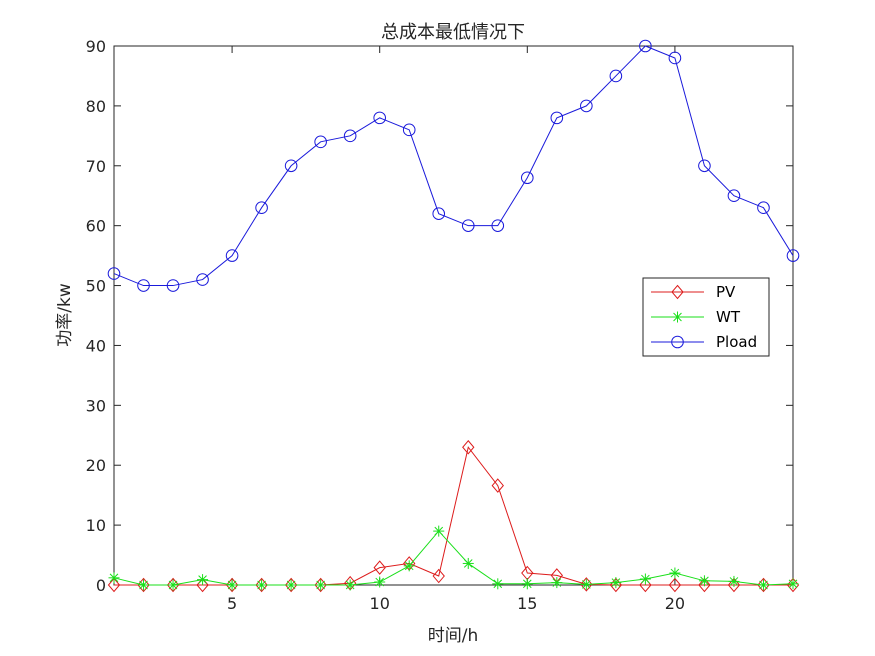  Describe the element at coordinates (726, 292) in the screenshot. I see `legend-label: PV` at that location.